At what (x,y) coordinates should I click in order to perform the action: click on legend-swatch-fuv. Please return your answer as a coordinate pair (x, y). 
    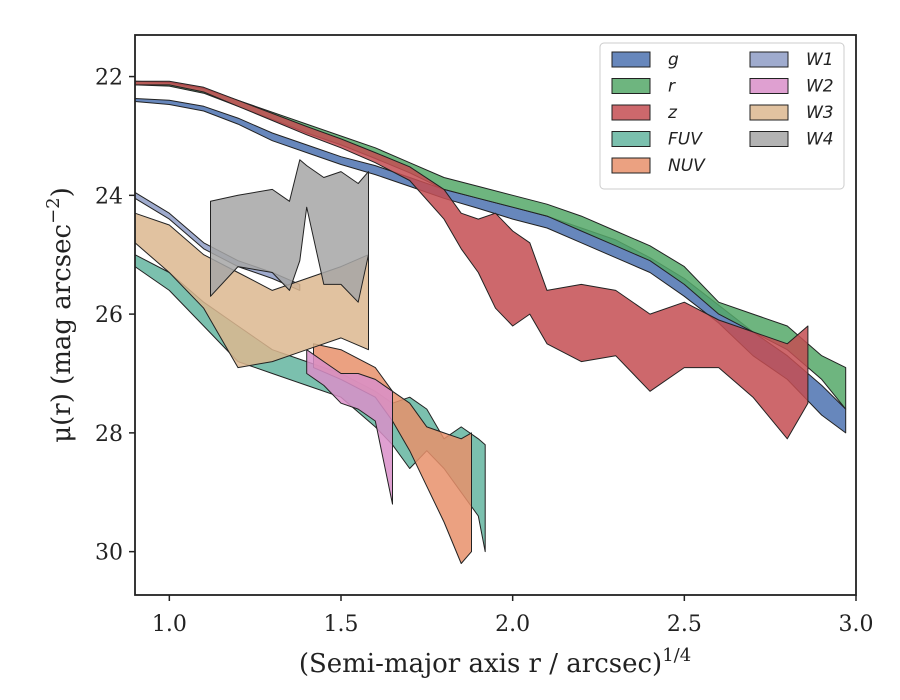
    Looking at the image, I should click on (631, 139).